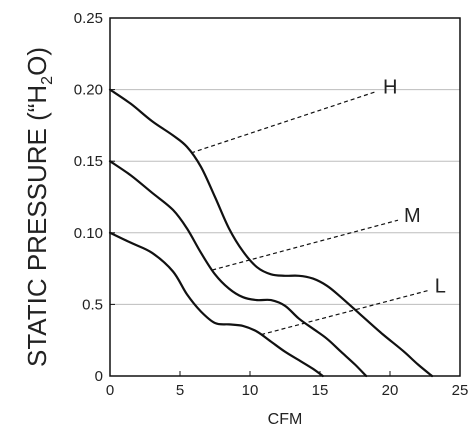 The width and height of the screenshot is (474, 434). I want to click on x-tick-label: 25, so click(460, 390).